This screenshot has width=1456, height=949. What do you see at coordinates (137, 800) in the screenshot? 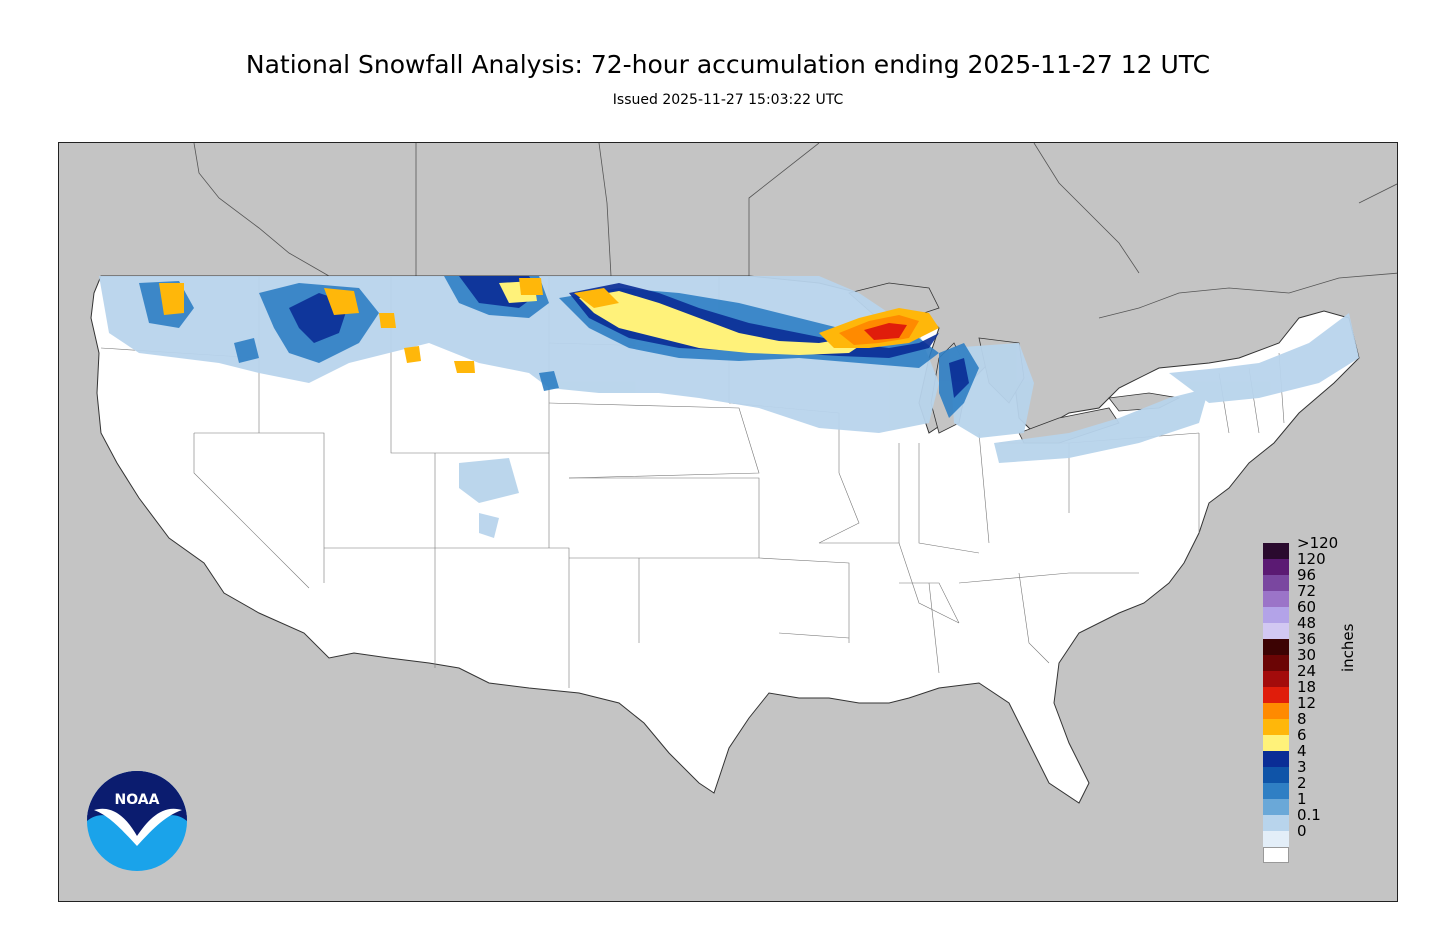
I see `noaa-logo-text: NOAA` at bounding box center [137, 800].